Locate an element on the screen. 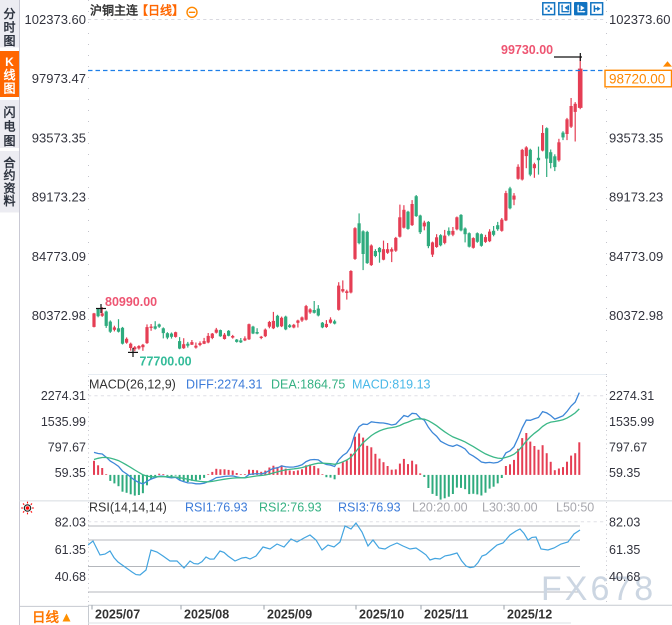  svg-text: L20:20.00 is located at coordinates (440, 508).